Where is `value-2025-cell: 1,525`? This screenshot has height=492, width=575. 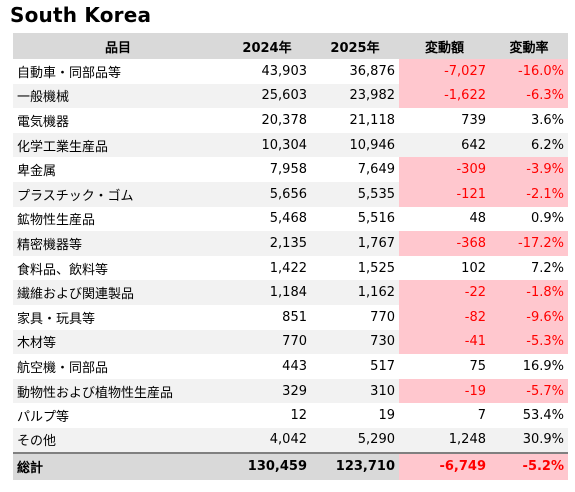 value-2025-cell: 1,525 is located at coordinates (376, 268).